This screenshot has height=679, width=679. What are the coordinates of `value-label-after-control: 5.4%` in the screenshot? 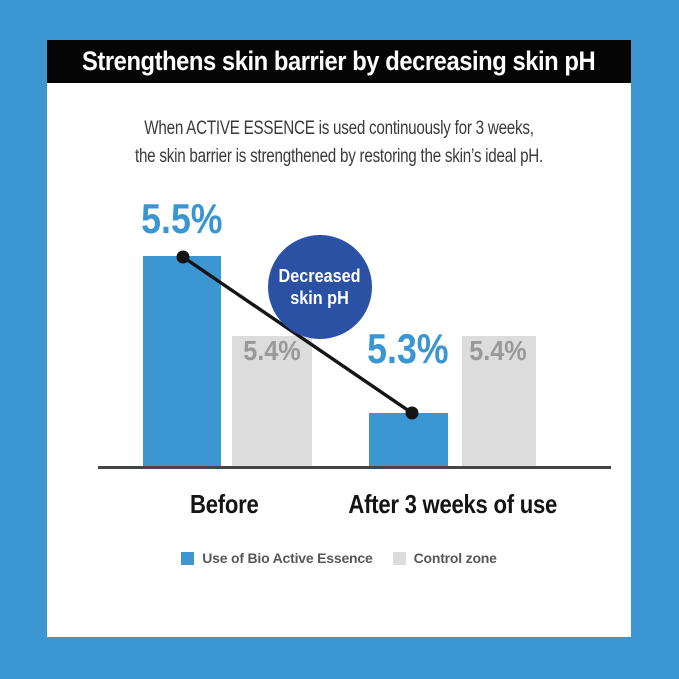 It's located at (498, 350).